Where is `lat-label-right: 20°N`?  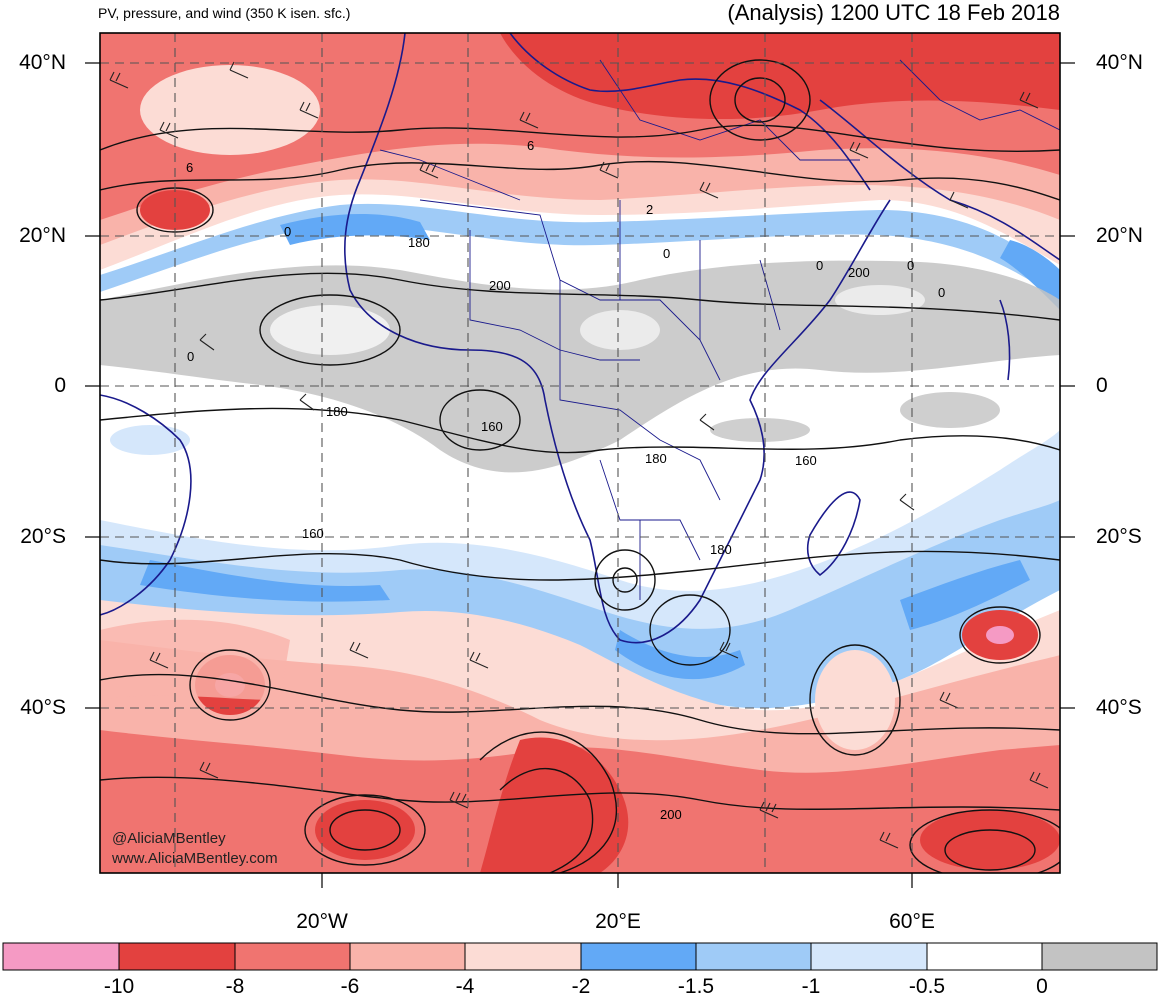 lat-label-right: 20°N is located at coordinates (1119, 235).